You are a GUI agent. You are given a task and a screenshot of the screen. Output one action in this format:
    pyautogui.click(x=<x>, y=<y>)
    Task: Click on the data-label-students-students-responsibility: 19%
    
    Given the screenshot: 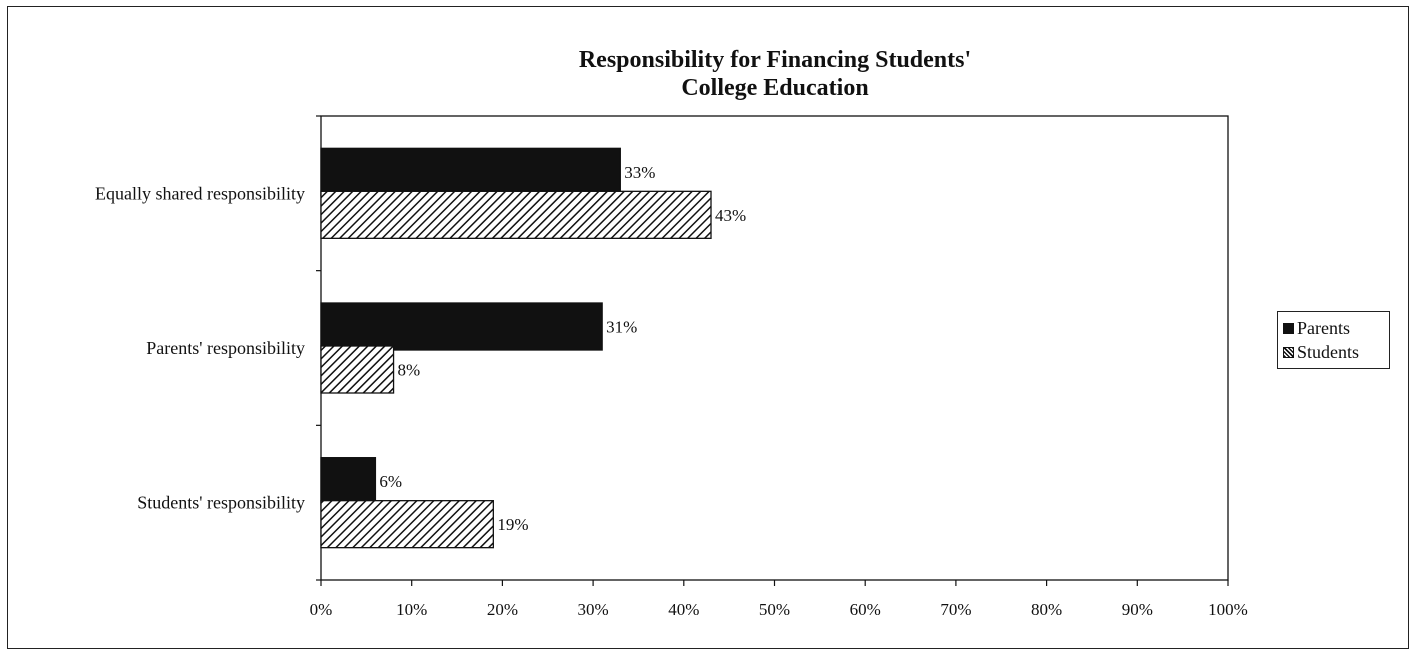 What is the action you would take?
    pyautogui.click(x=512, y=524)
    